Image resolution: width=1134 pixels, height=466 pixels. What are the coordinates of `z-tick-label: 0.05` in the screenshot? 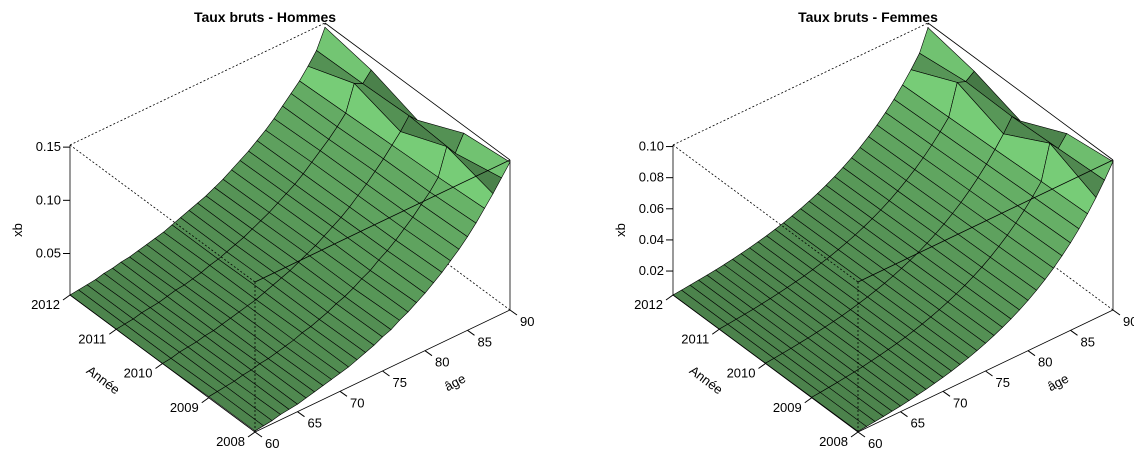 It's located at (48, 253).